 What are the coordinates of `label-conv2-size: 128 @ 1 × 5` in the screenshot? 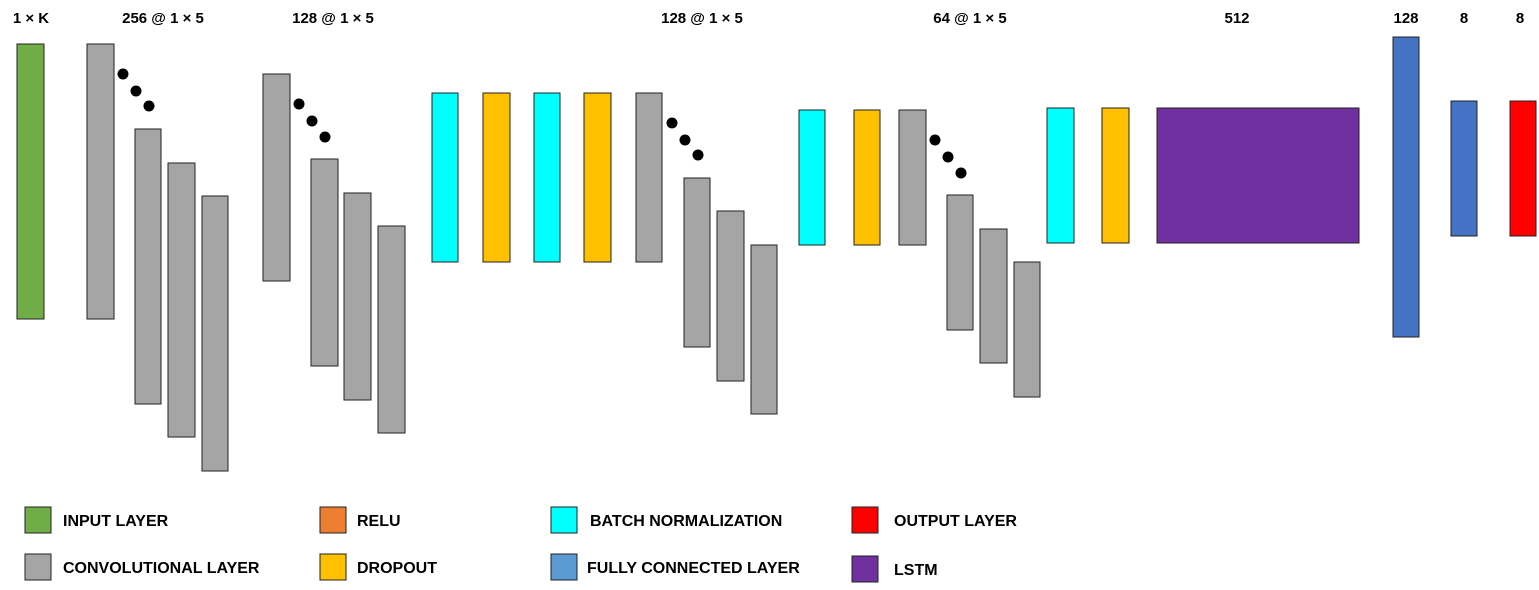 It's located at (333, 18).